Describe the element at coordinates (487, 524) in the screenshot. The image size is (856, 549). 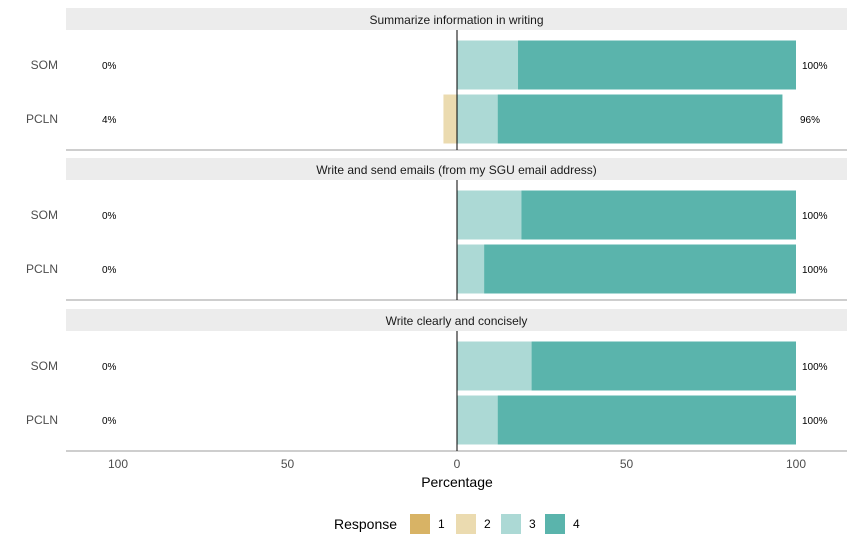
I see `legend-label-2: 2` at that location.